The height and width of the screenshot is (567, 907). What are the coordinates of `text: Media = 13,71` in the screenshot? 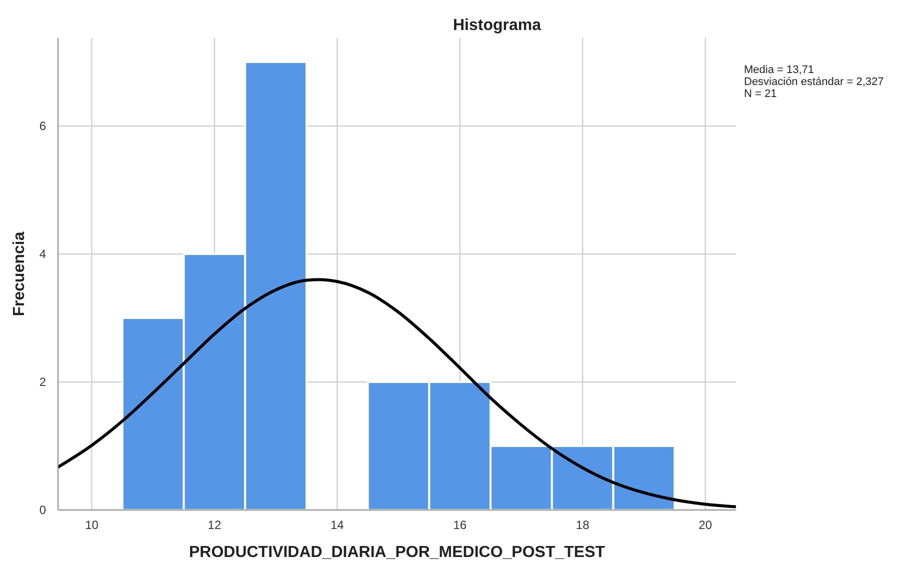 It's located at (779, 70).